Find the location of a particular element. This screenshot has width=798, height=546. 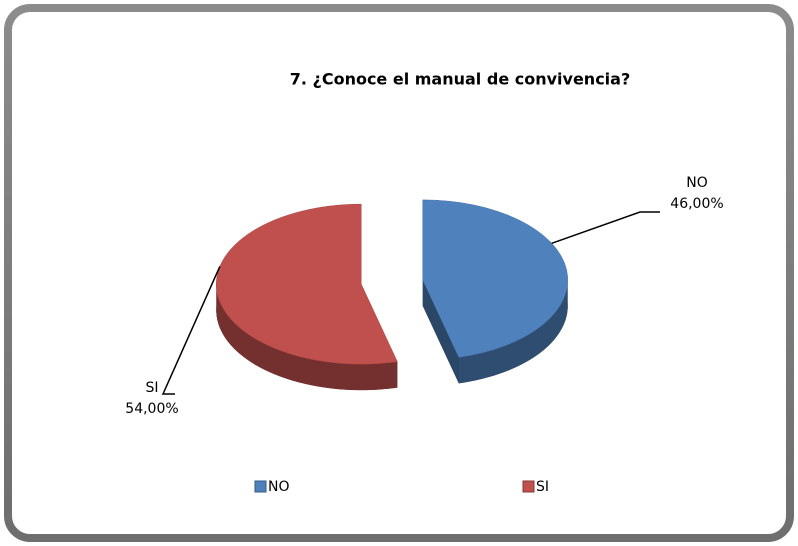

category-label: NO is located at coordinates (697, 183).